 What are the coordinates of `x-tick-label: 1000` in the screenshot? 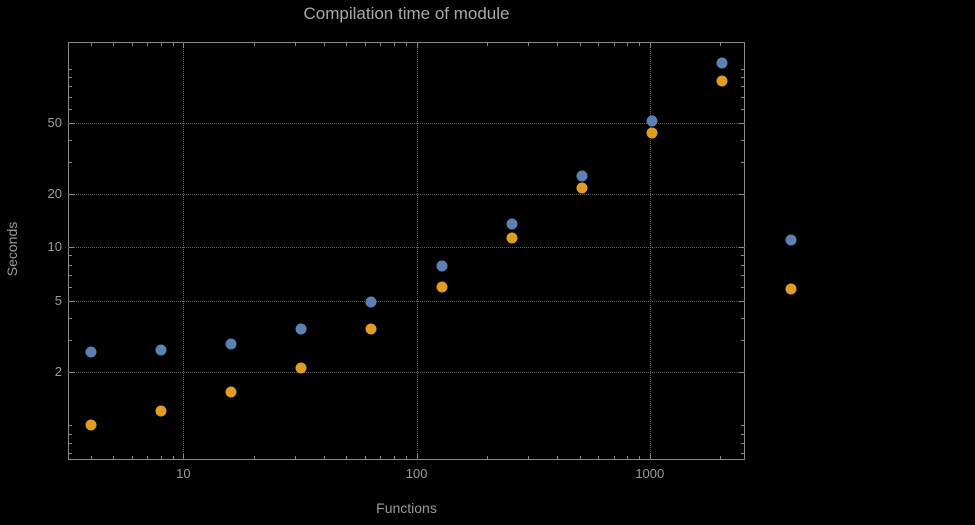 It's located at (650, 473).